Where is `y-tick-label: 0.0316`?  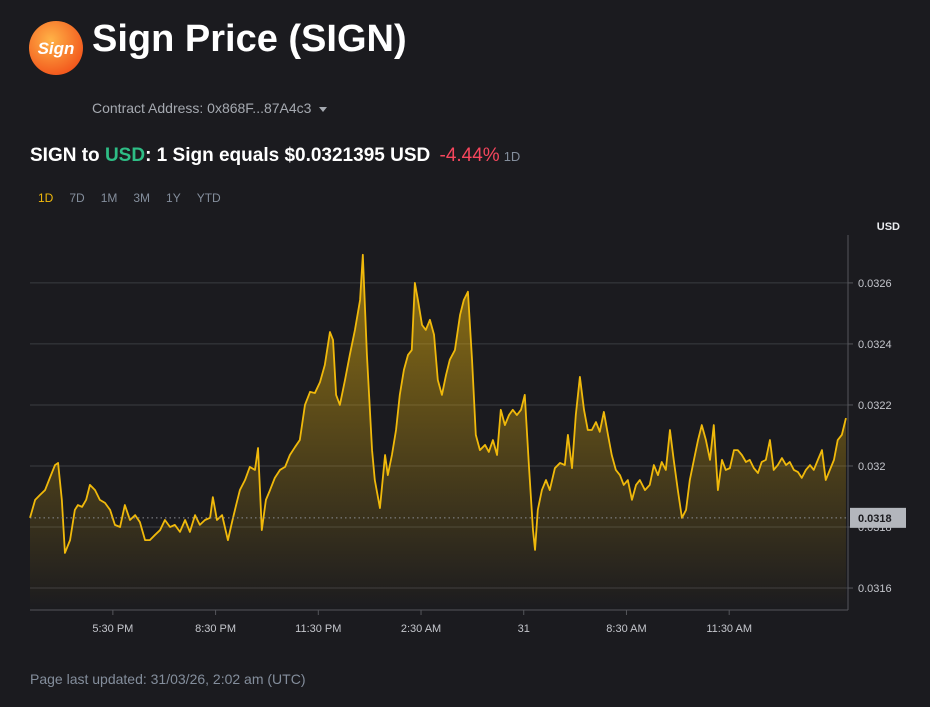
y-tick-label: 0.0316 is located at coordinates (875, 589).